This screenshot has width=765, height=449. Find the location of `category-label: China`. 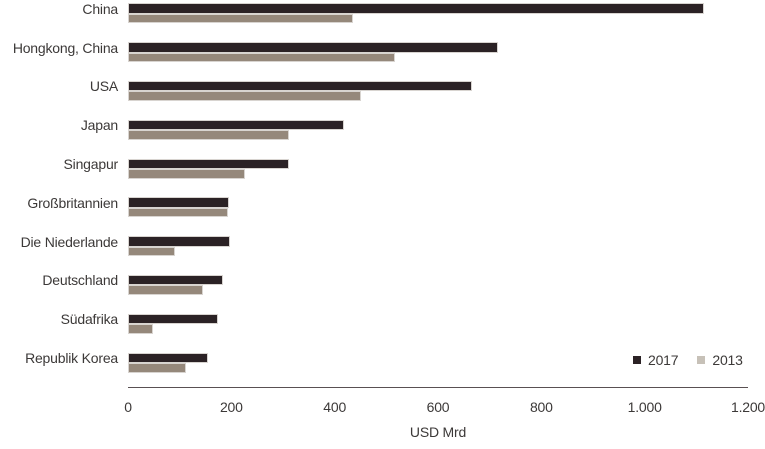

category-label: China is located at coordinates (100, 8).